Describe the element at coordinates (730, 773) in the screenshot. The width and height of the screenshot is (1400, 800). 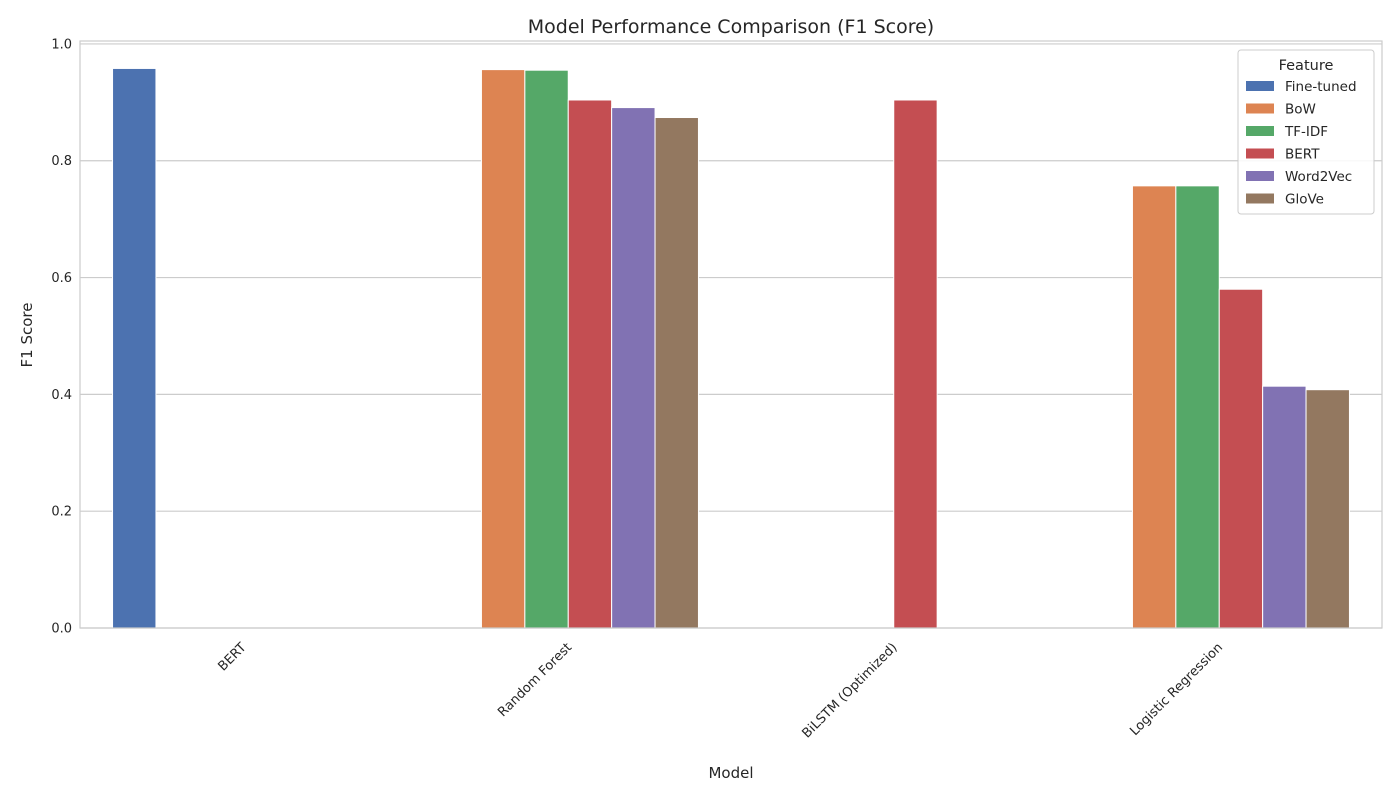
I see `x-axis-label: Model` at that location.